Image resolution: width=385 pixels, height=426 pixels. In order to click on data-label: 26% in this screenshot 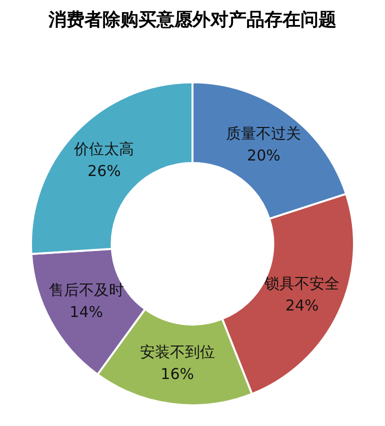, I will do `click(104, 171)`.